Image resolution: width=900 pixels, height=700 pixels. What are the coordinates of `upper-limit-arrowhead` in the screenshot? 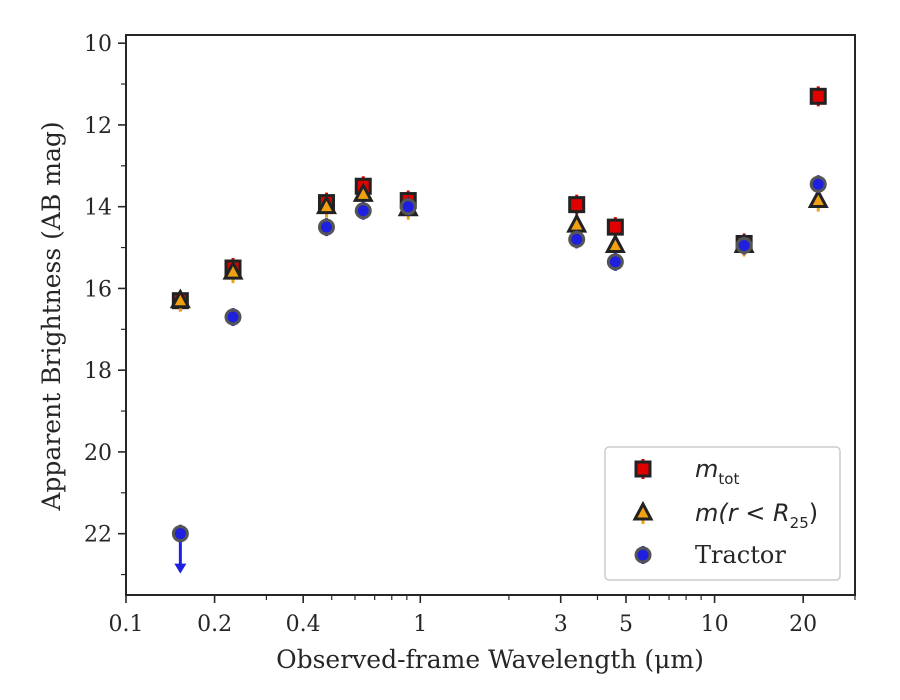 It's located at (180, 568).